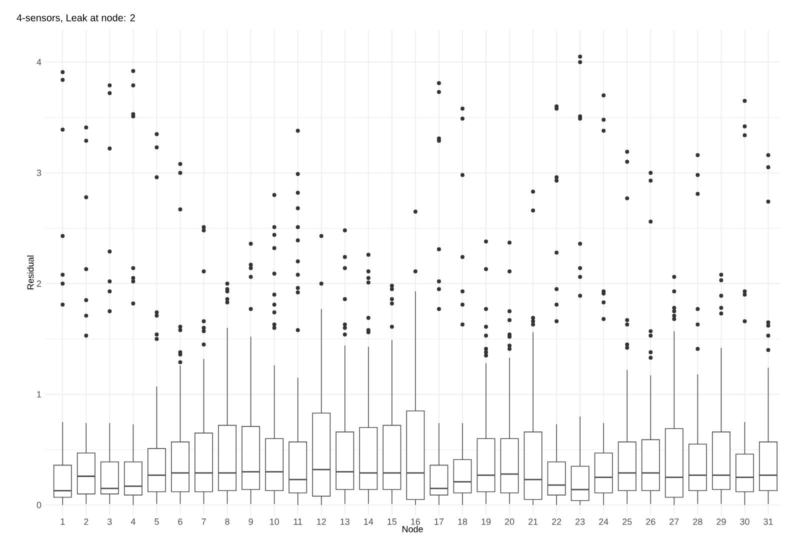 The image size is (792, 557). What do you see at coordinates (345, 521) in the screenshot?
I see `x-tick-label: 13` at bounding box center [345, 521].